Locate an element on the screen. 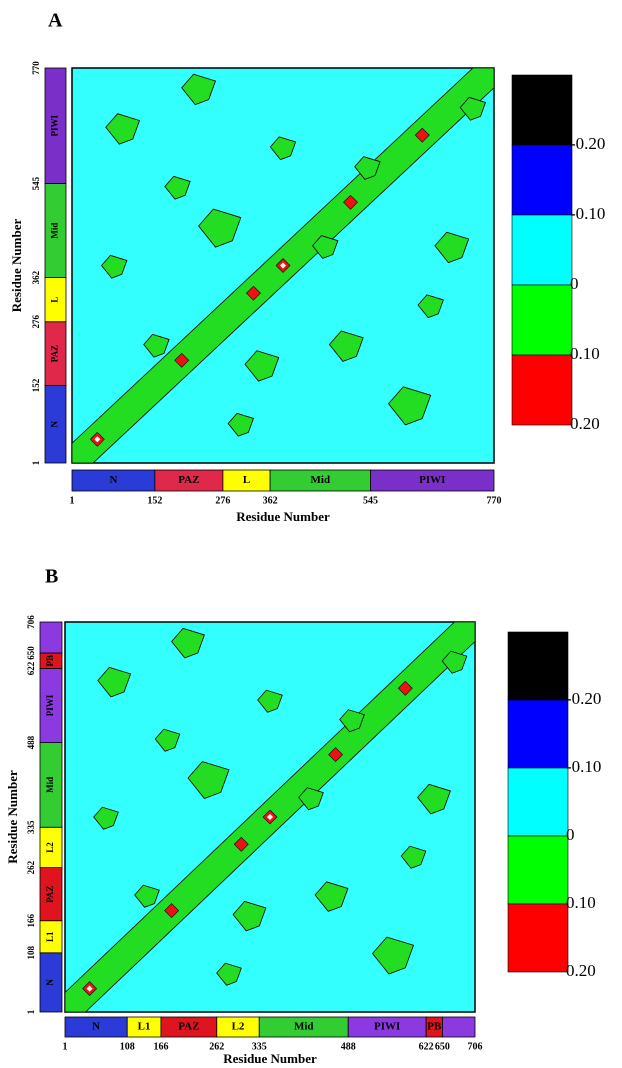 The height and width of the screenshot is (1068, 622). x-tick-label: 152 is located at coordinates (154, 500).